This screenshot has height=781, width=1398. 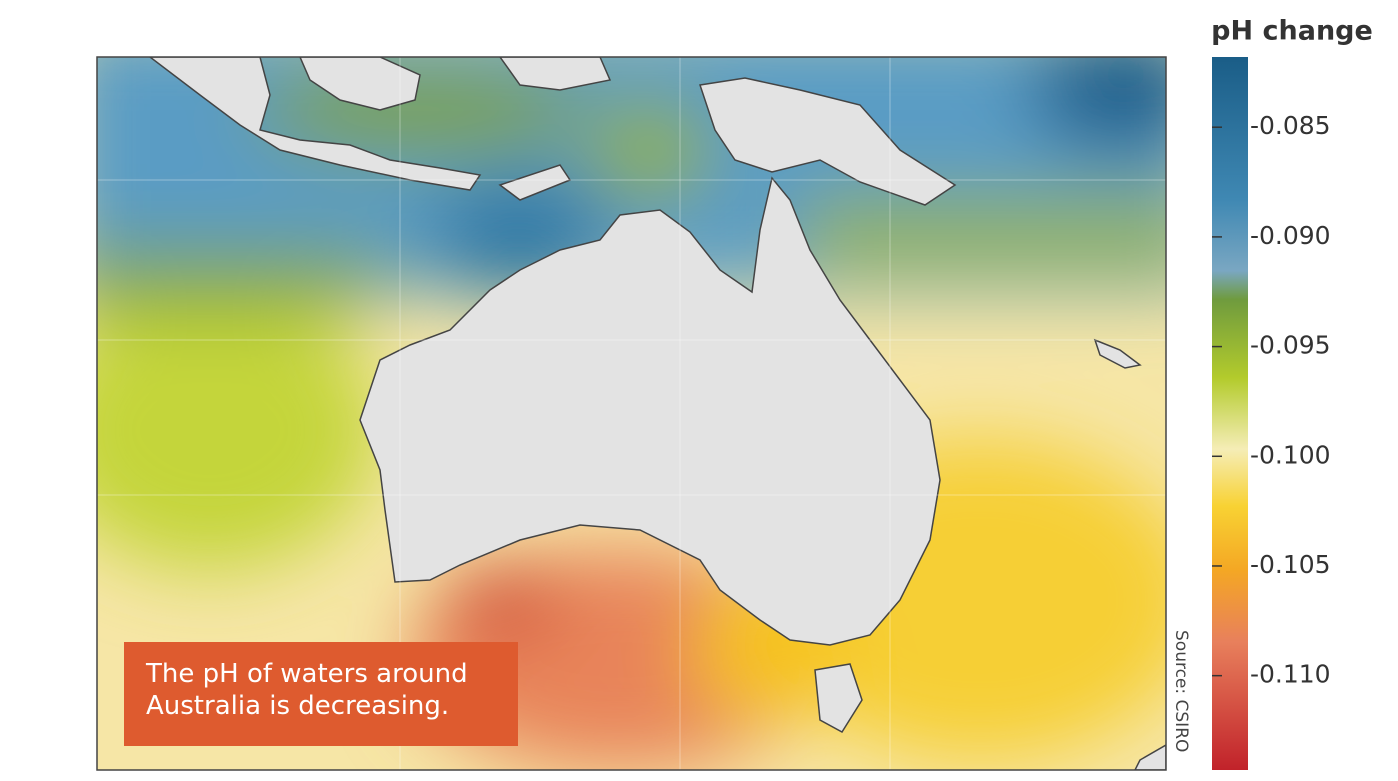 What do you see at coordinates (1290, 564) in the screenshot?
I see `colorbar-tick-label: -0.105` at bounding box center [1290, 564].